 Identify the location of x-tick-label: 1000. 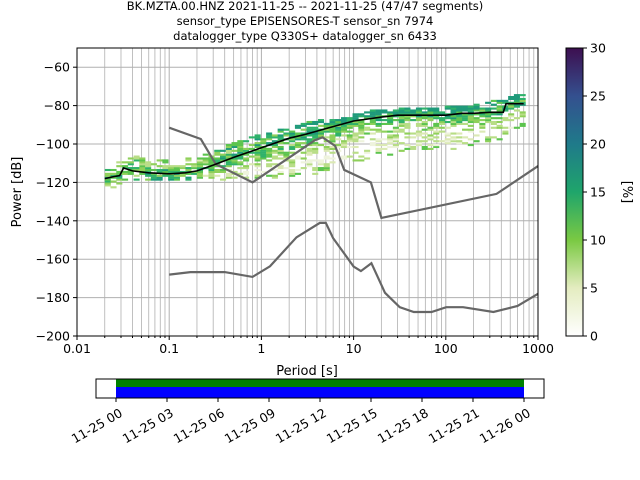
(538, 348).